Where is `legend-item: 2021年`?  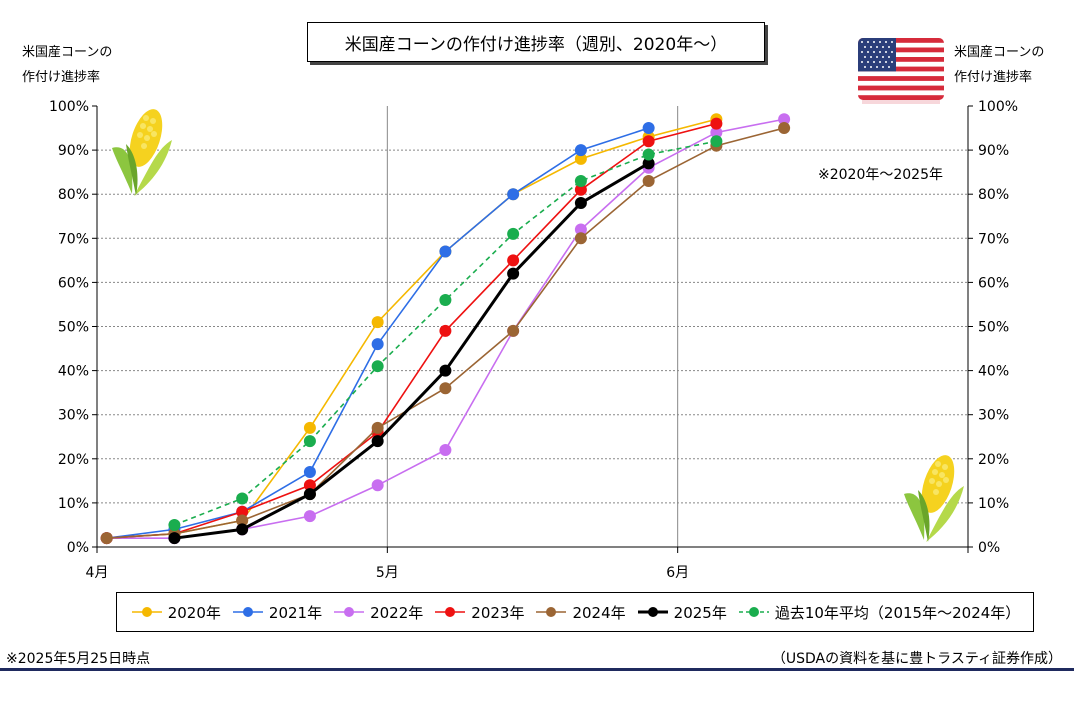
legend-item: 2021年 is located at coordinates (276, 612).